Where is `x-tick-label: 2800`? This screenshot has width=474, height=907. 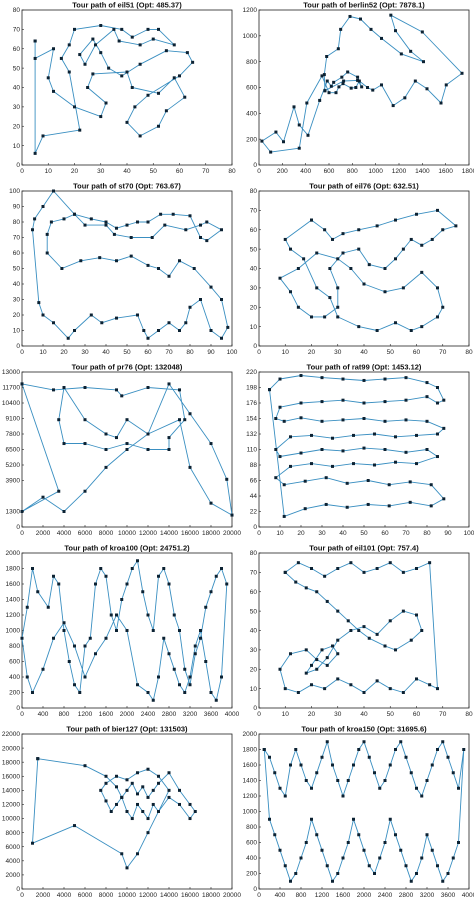 x-tick-label: 2800 is located at coordinates (169, 714).